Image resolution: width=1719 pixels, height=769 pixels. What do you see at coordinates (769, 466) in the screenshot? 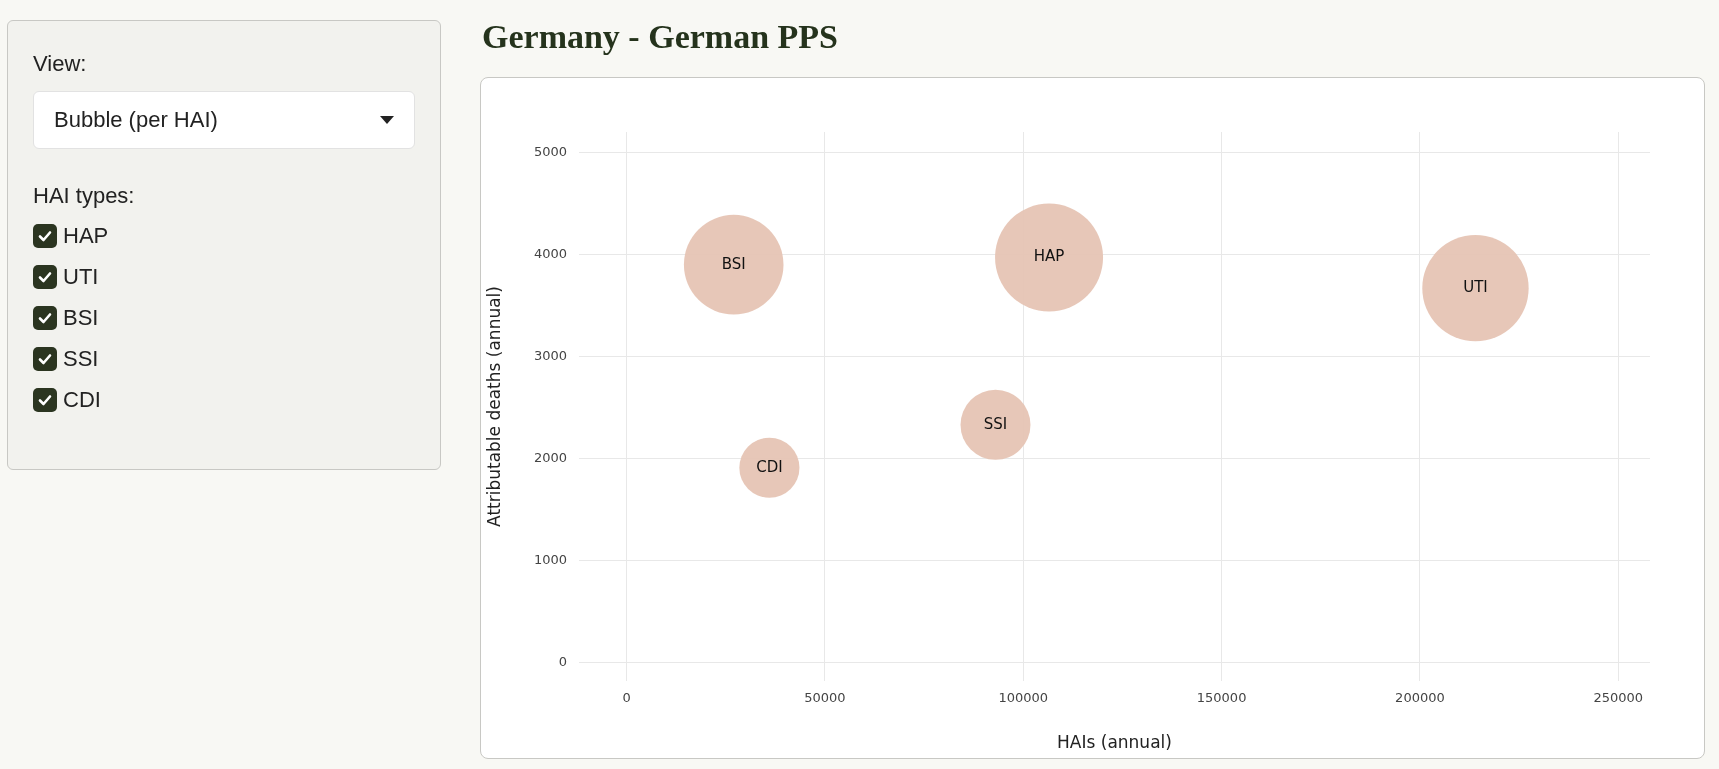
I see `series-label: CDI` at bounding box center [769, 466].